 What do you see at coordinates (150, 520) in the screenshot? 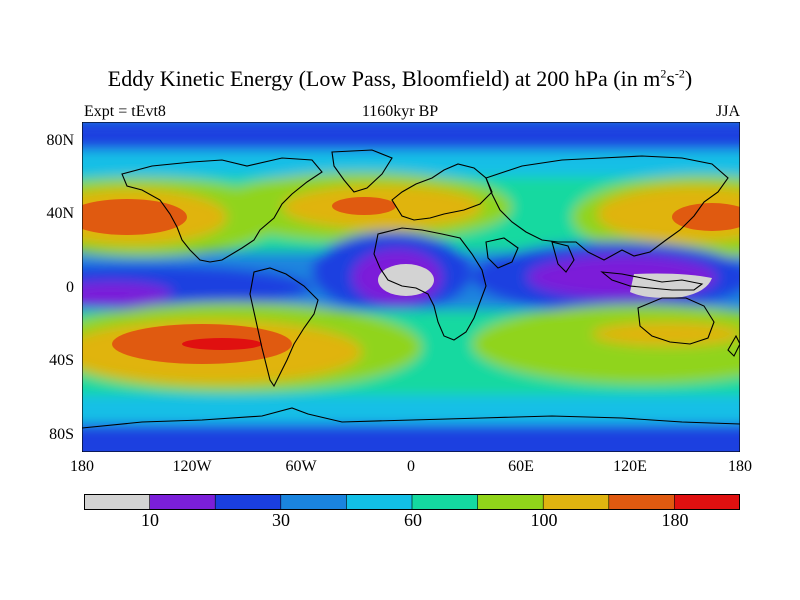
I see `colorbar-label-10: 10` at bounding box center [150, 520].